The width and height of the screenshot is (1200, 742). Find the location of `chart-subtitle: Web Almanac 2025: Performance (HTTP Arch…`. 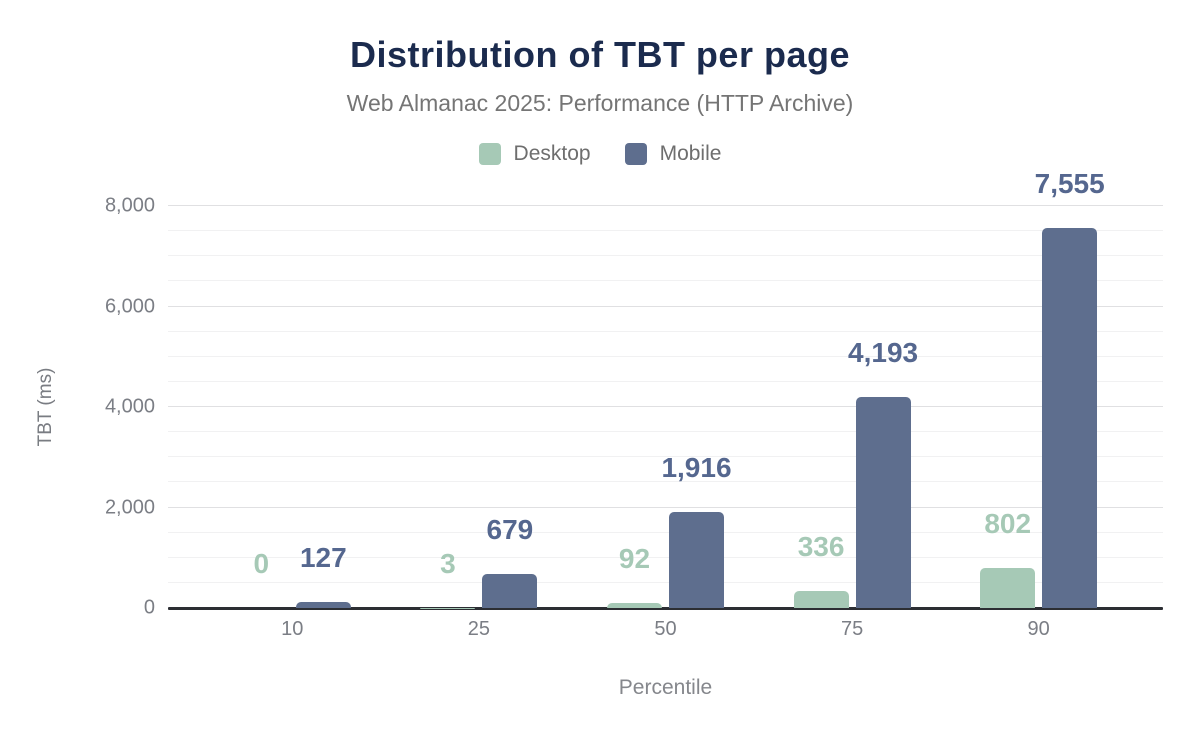

chart-subtitle: Web Almanac 2025: Performance (HTTP Arch… is located at coordinates (600, 103).